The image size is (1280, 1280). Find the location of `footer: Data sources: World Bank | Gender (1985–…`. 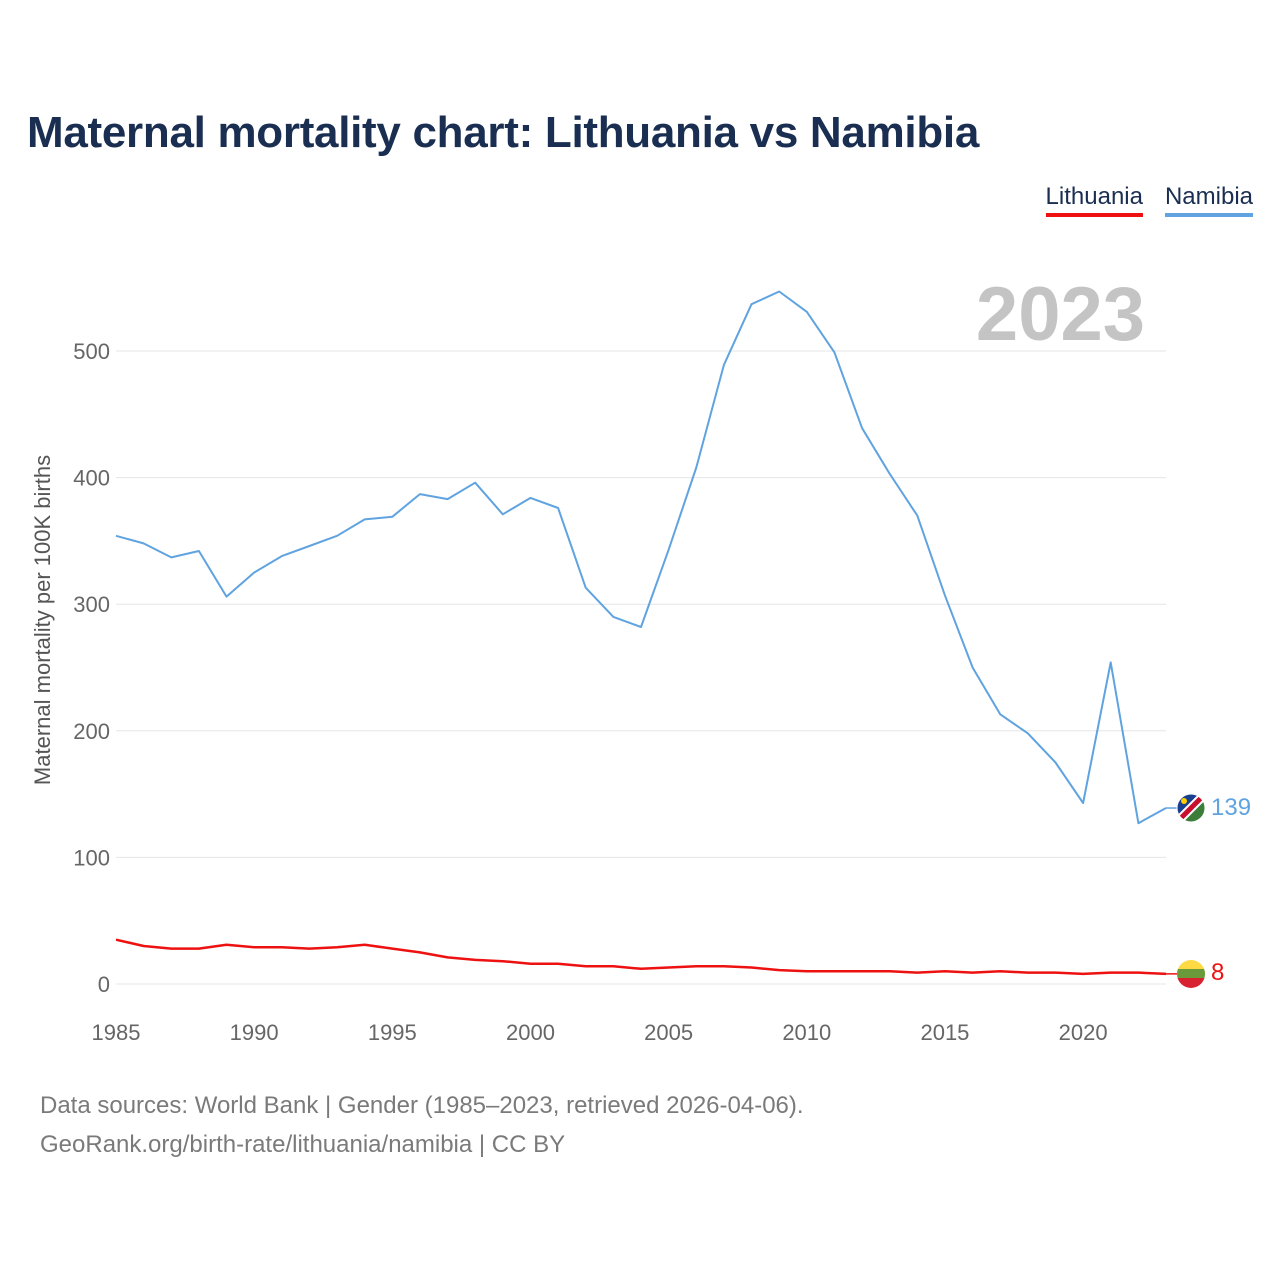

footer: Data sources: World Bank | Gender (1985–… is located at coordinates (422, 1125).